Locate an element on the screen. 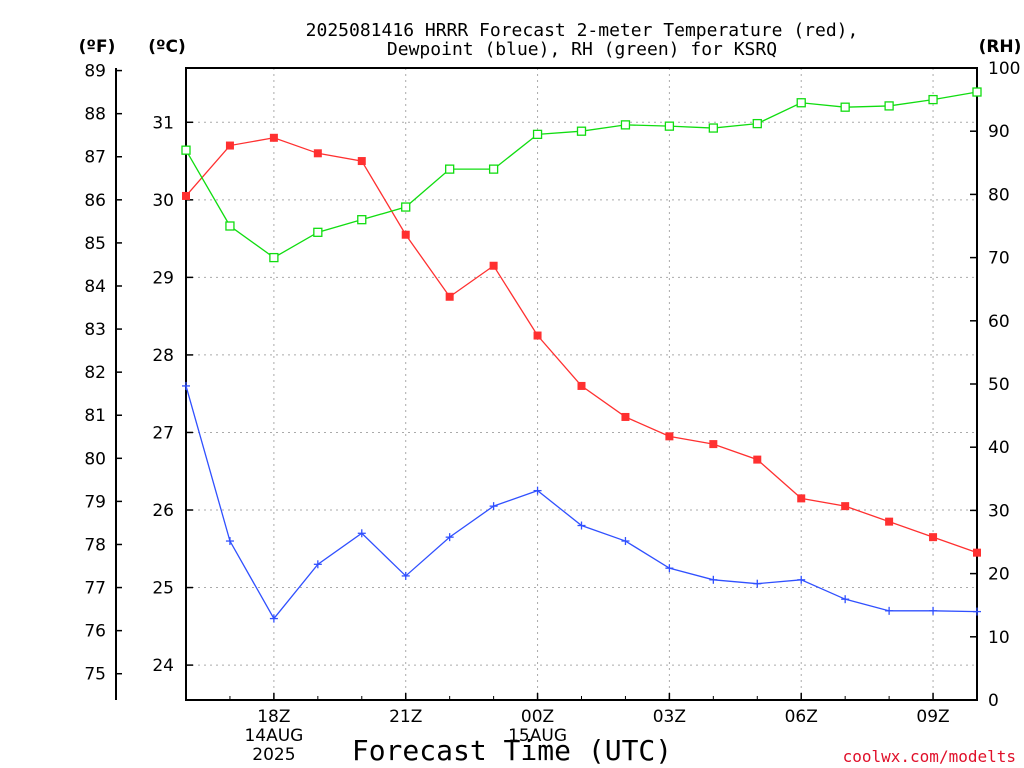 This screenshot has width=1024, height=768. rh-tick-label: 10 is located at coordinates (999, 638).